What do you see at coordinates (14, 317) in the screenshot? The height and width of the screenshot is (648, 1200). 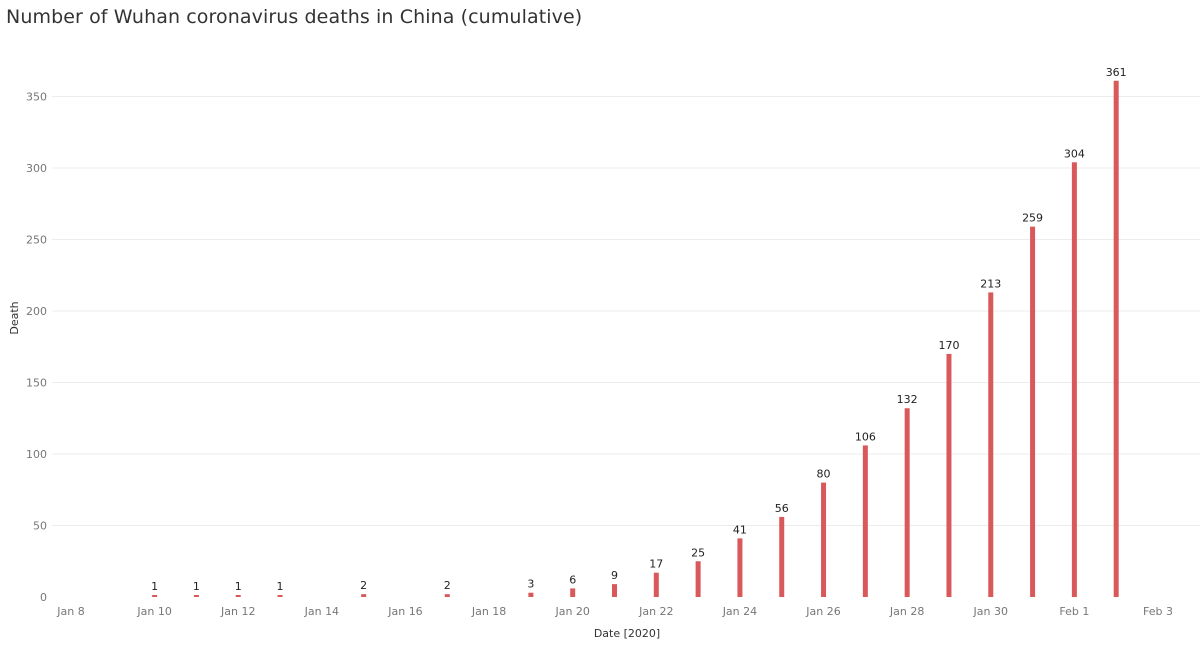 I see `y-axis-title: Death` at bounding box center [14, 317].